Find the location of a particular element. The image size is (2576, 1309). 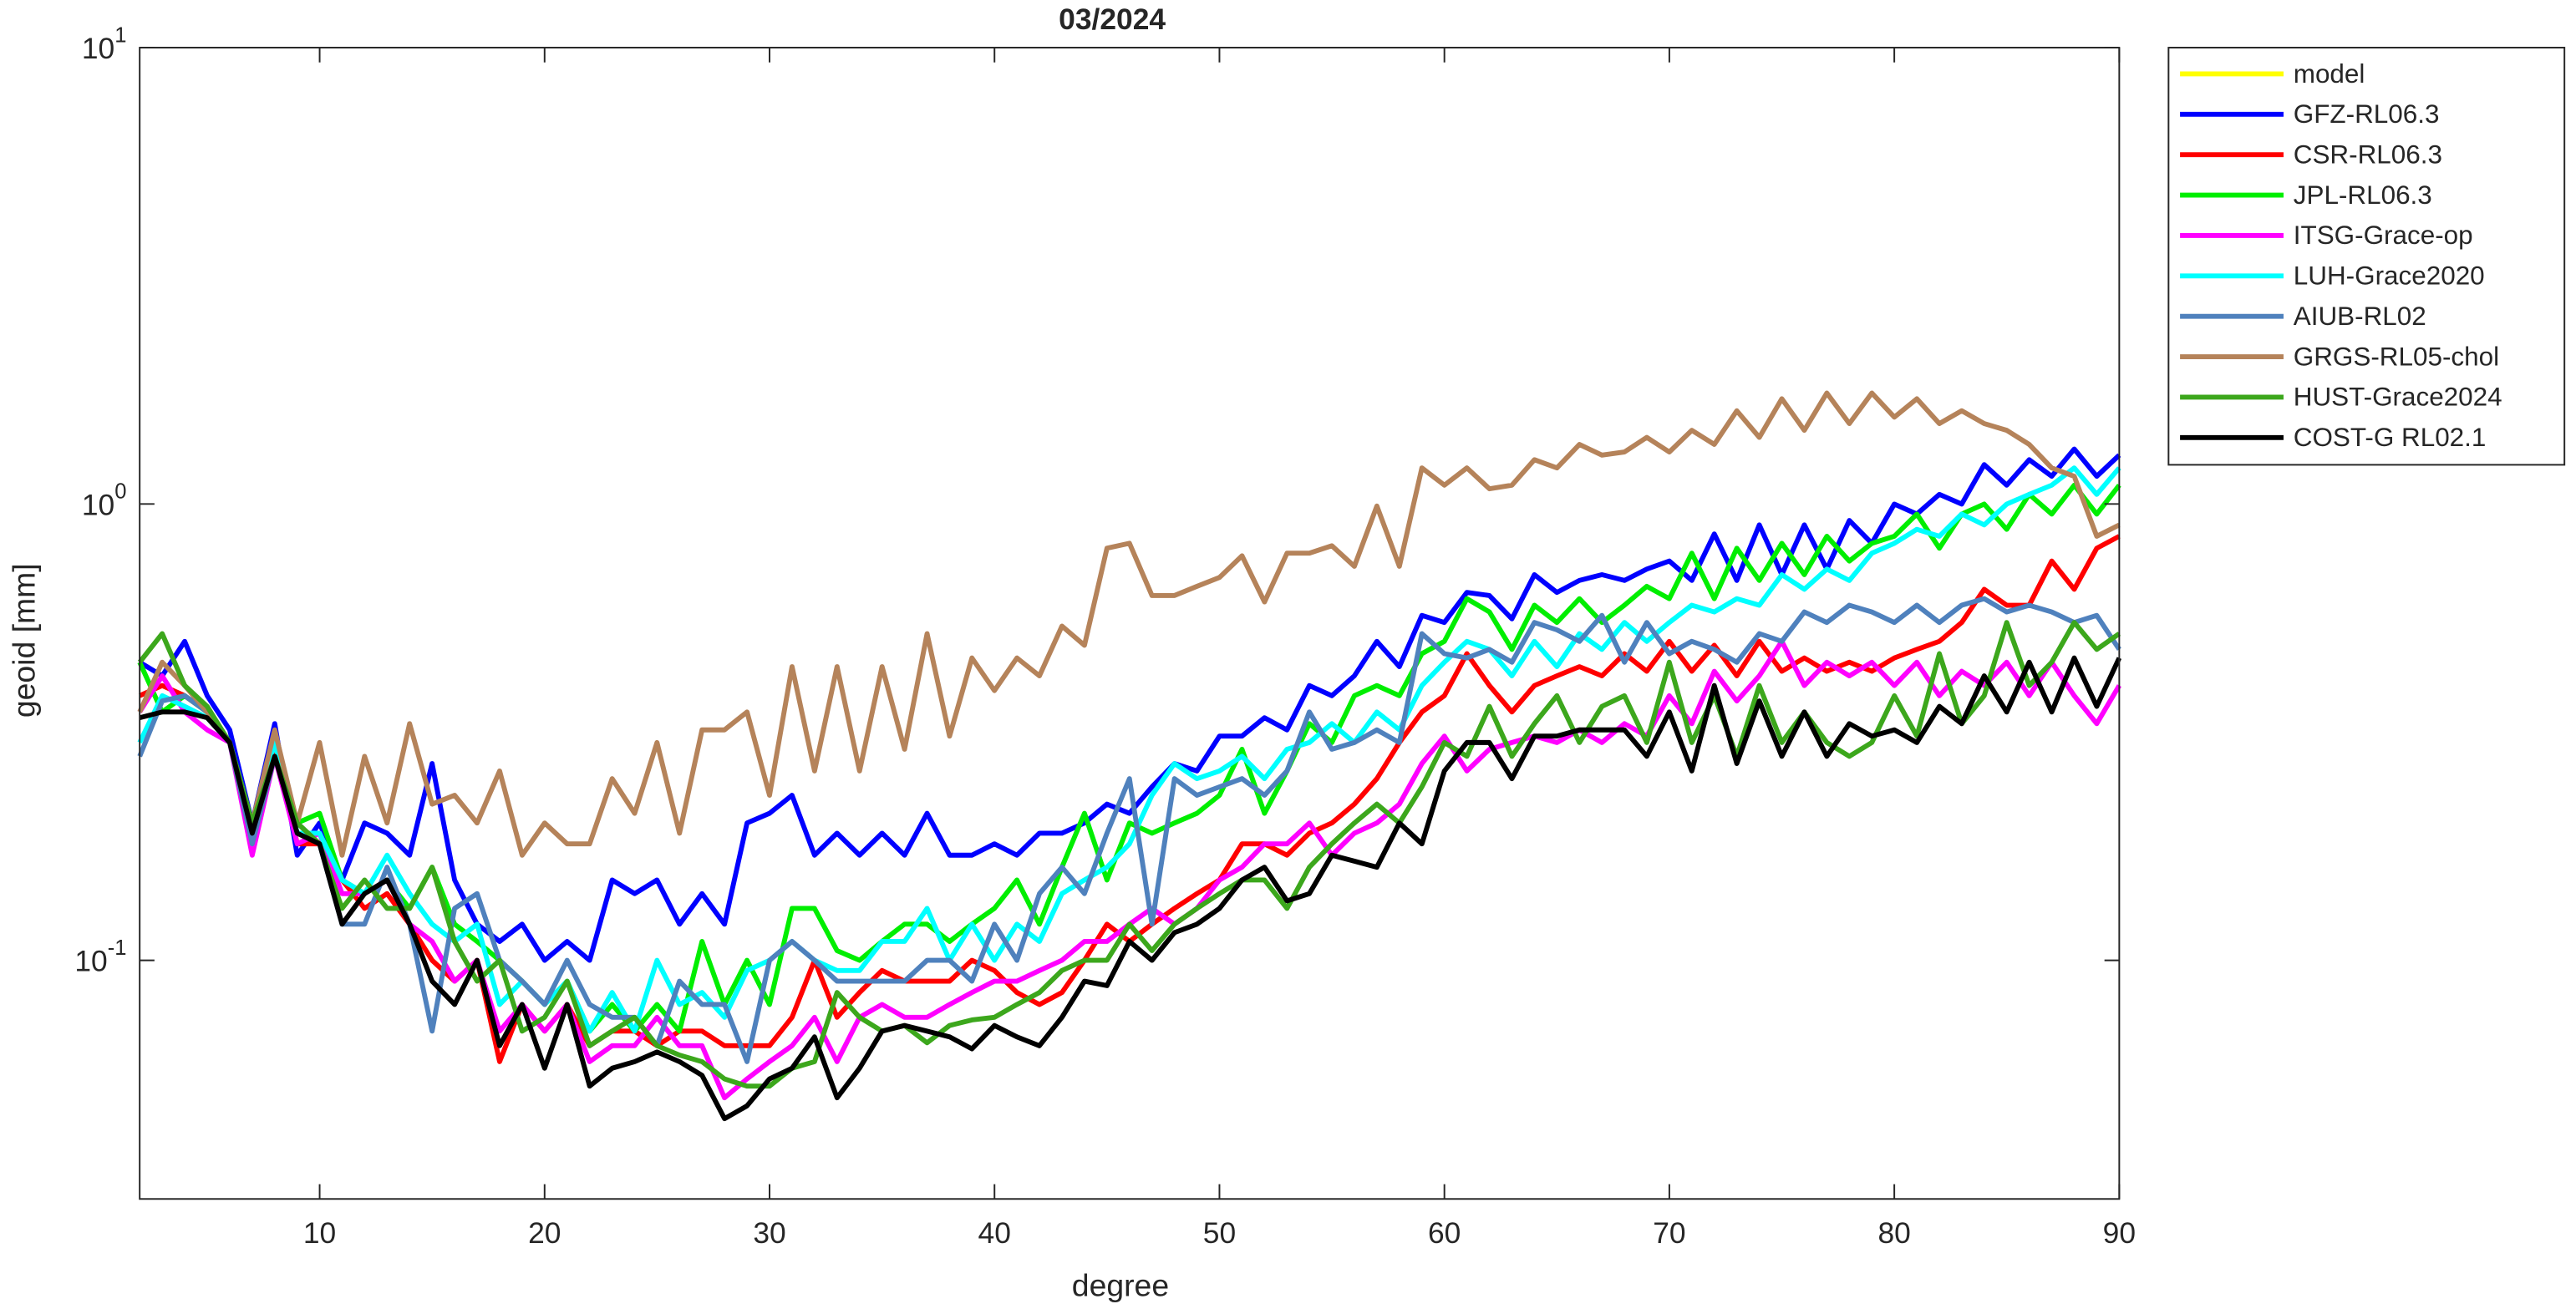

legend-label: HUST-Grace2024 is located at coordinates (2398, 397).